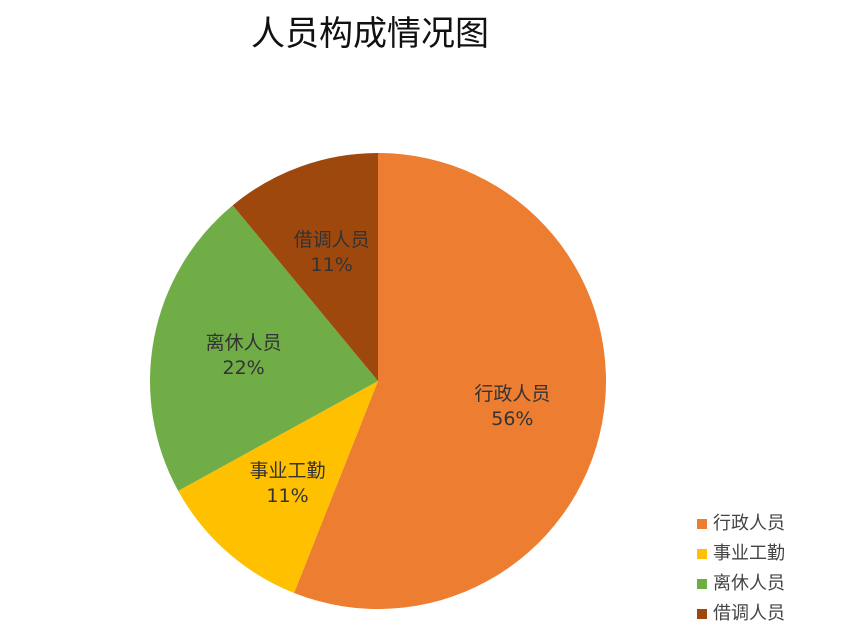  What do you see at coordinates (749, 613) in the screenshot?
I see `legend-label: 借调人员` at bounding box center [749, 613].